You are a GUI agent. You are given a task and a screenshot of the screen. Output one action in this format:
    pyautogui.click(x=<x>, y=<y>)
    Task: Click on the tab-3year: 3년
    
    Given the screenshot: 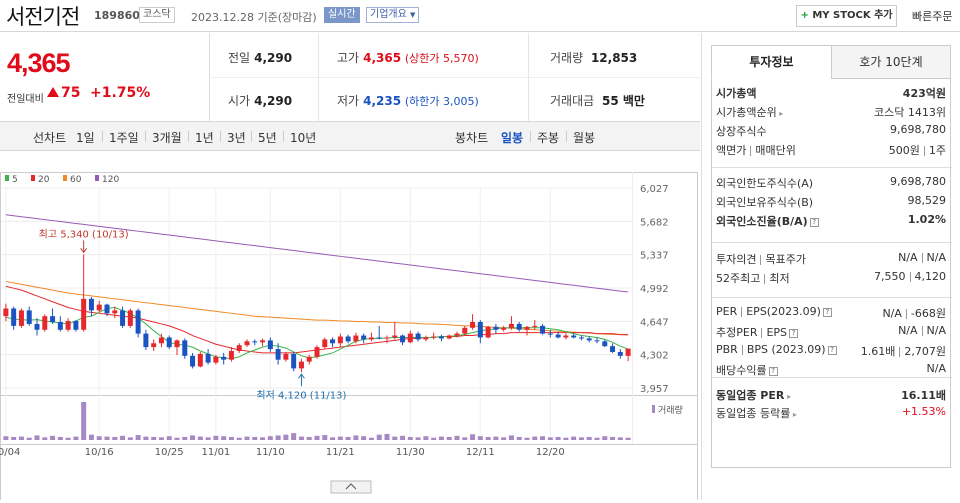 What is the action you would take?
    pyautogui.click(x=233, y=138)
    